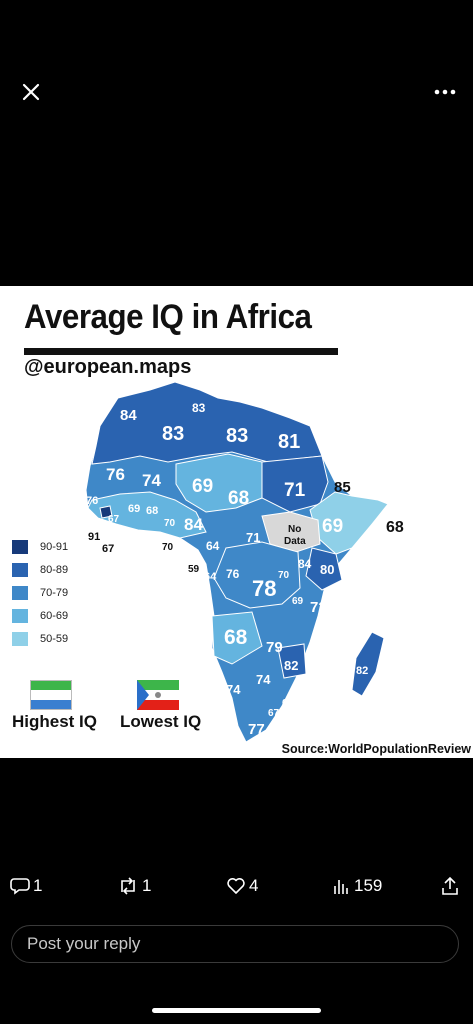 Image resolution: width=473 pixels, height=1024 pixels. I want to click on legend-item: 70-79, so click(40, 593).